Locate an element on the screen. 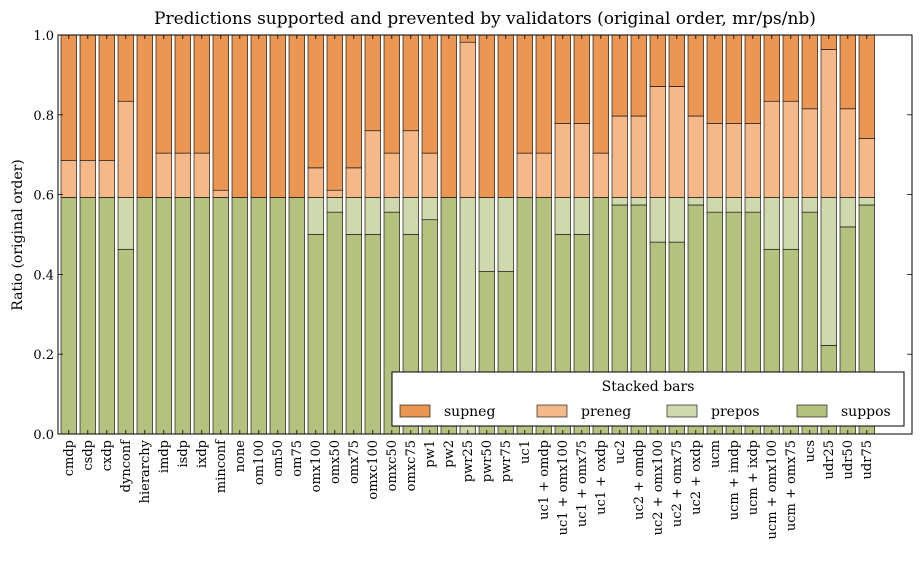 This screenshot has width=921, height=562. x-tick-label-38: ucm + omx75 is located at coordinates (791, 485).